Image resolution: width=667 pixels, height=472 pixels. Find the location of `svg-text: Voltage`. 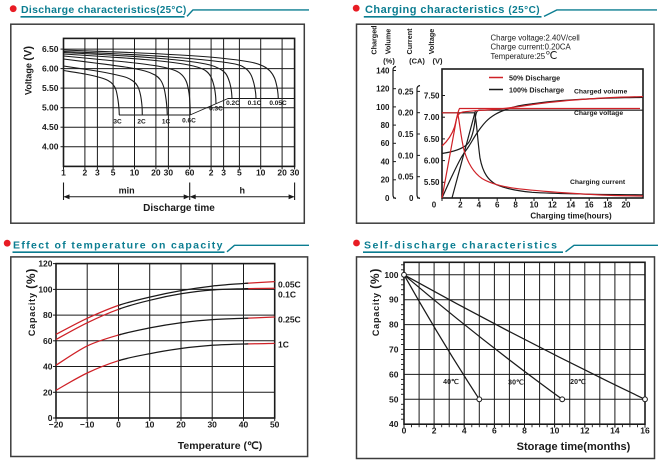

svg-text: Voltage is located at coordinates (431, 41).